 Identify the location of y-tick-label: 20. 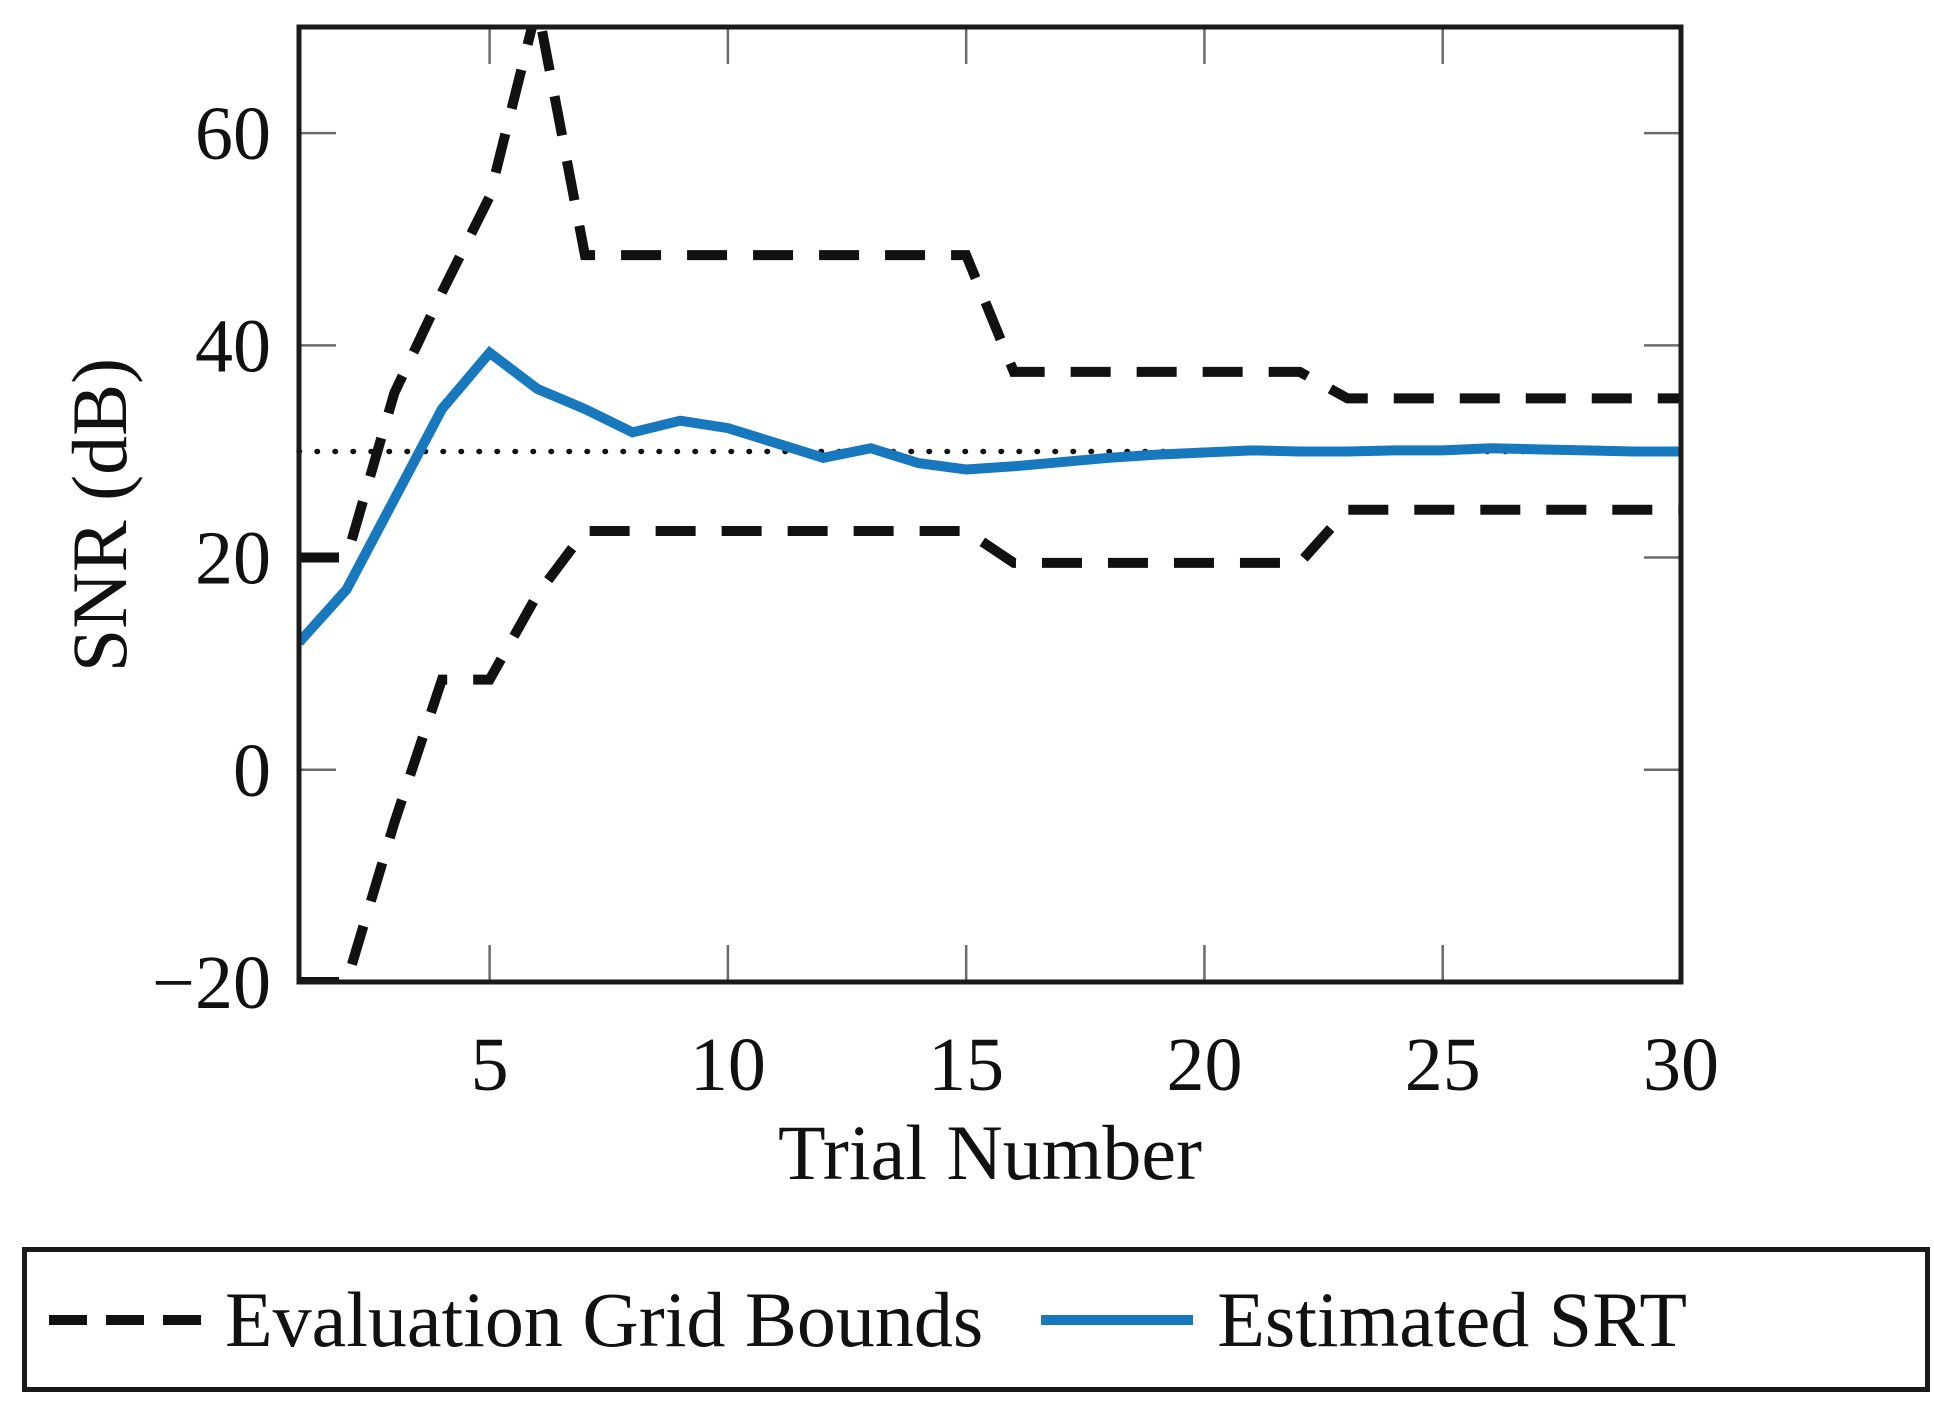
(233, 559).